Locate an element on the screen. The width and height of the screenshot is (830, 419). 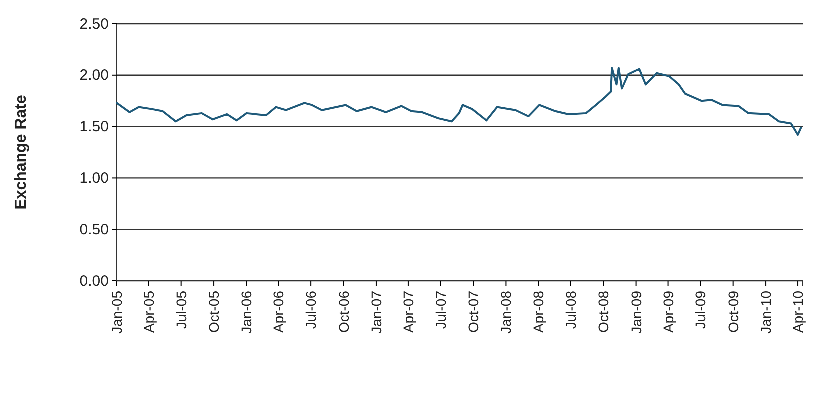
x-tick-label: Oct-07 is located at coordinates (474, 312).